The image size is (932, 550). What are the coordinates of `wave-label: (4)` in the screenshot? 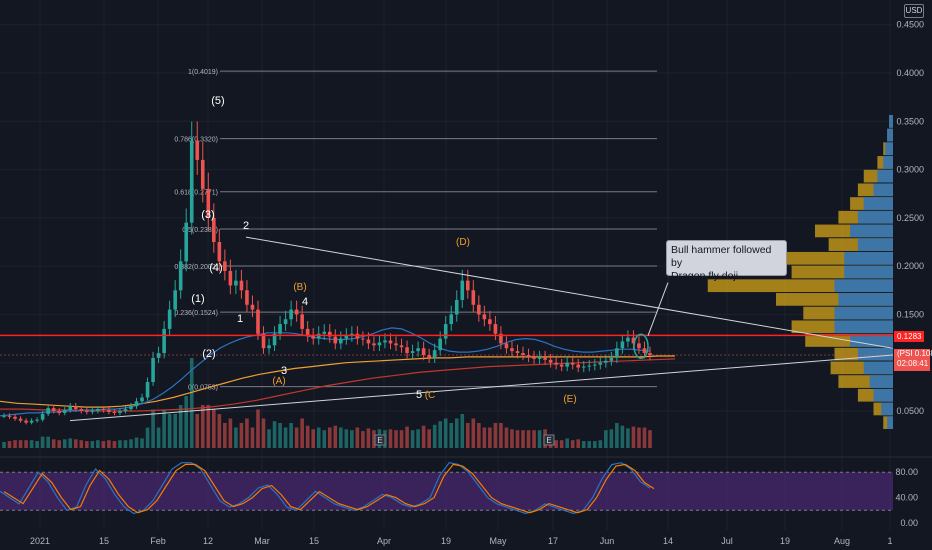 It's located at (215, 268).